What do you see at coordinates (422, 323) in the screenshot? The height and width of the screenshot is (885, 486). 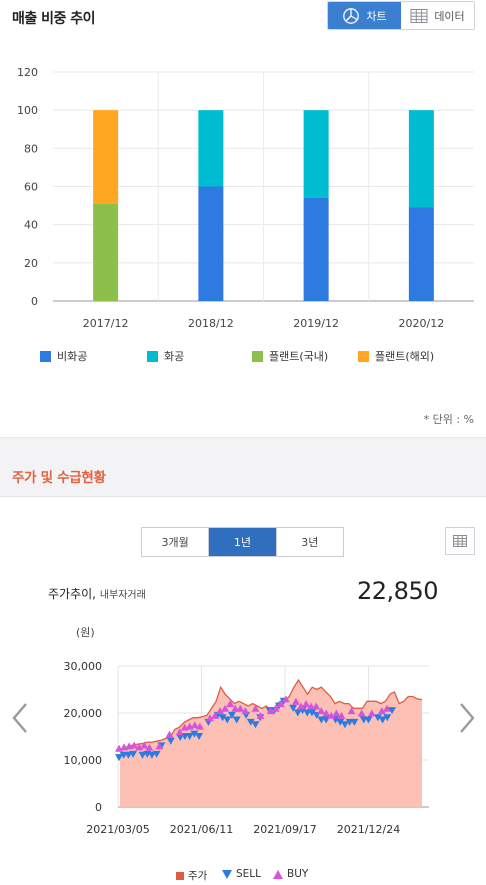 I see `x-tick-label: 2020/12` at bounding box center [422, 323].